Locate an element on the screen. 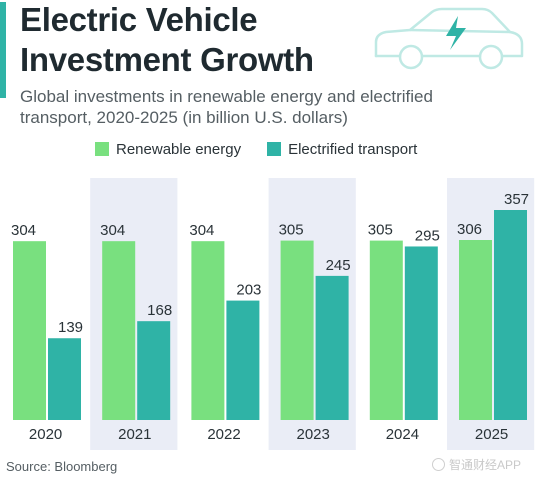 The width and height of the screenshot is (535, 481). bar-transport-2023 is located at coordinates (332, 347).